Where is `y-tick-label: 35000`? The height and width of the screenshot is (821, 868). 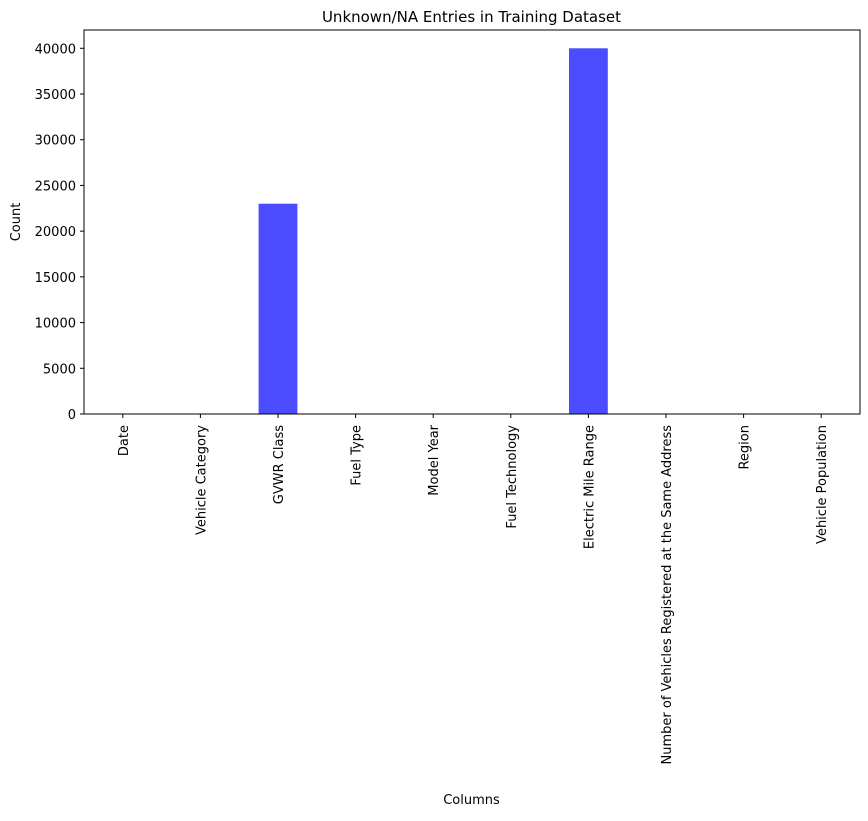 y-tick-label: 35000 is located at coordinates (55, 95).